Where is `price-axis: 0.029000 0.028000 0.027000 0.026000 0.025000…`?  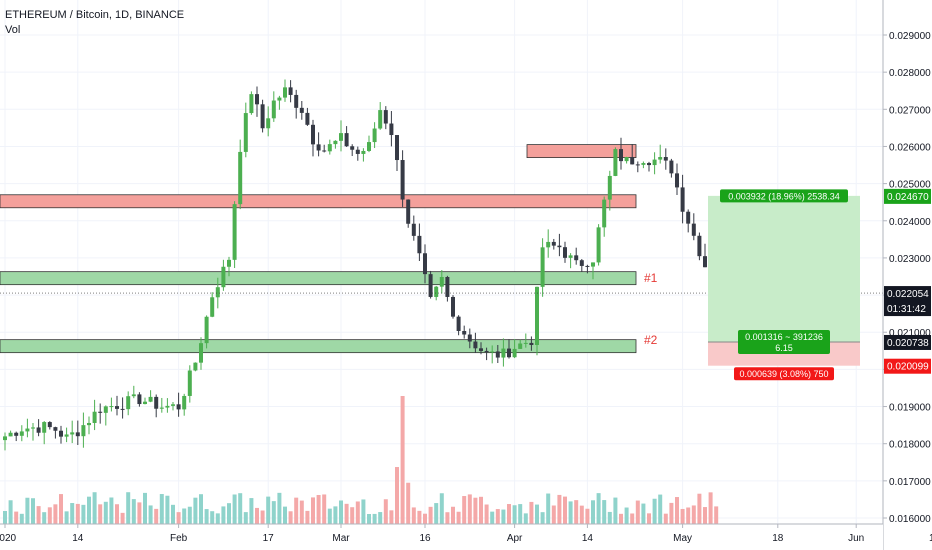
price-axis: 0.029000 0.028000 0.027000 0.026000 0.025000… is located at coordinates (907, 275).